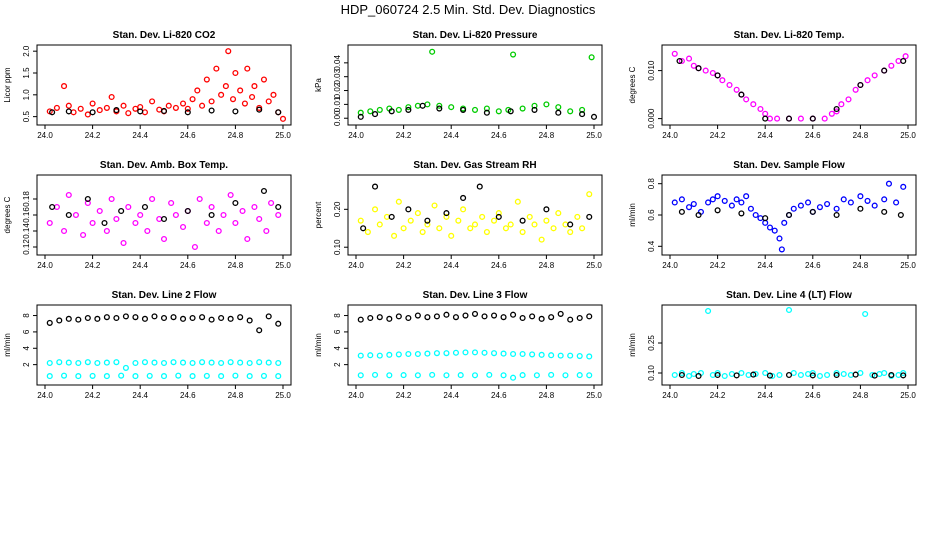 The image size is (936, 540). What do you see at coordinates (908, 135) in the screenshot?
I see `x-tick-label: 25.0` at bounding box center [908, 135].